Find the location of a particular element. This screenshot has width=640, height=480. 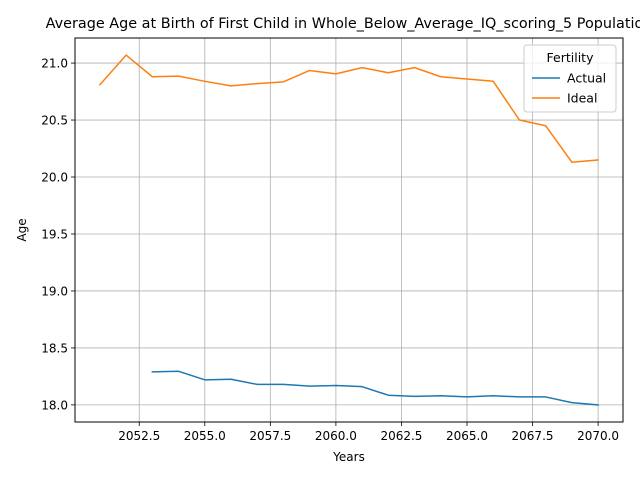

x-axis-label: Years is located at coordinates (348, 457).